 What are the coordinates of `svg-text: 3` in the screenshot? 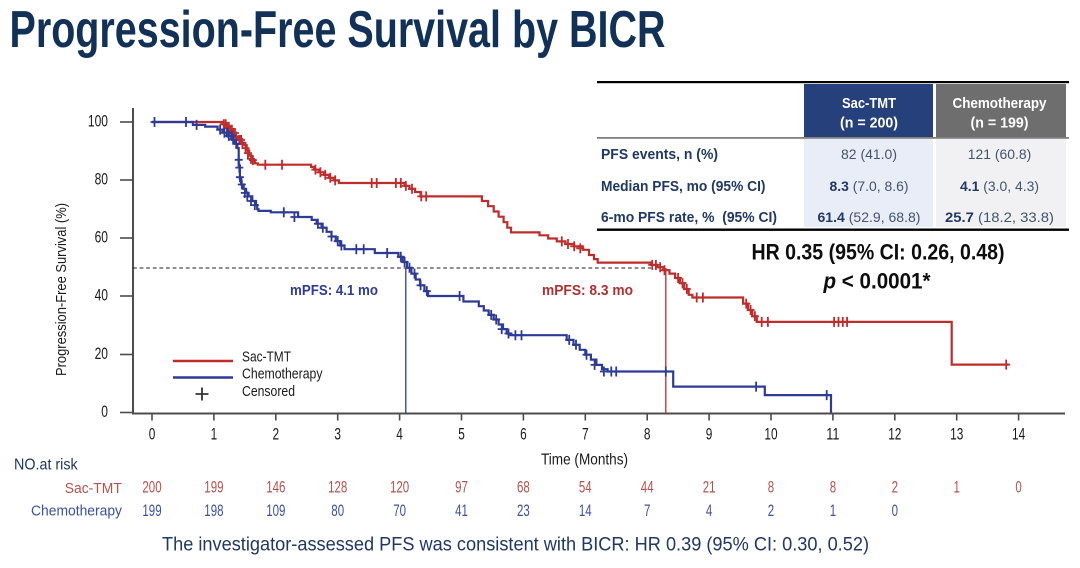 It's located at (337, 435).